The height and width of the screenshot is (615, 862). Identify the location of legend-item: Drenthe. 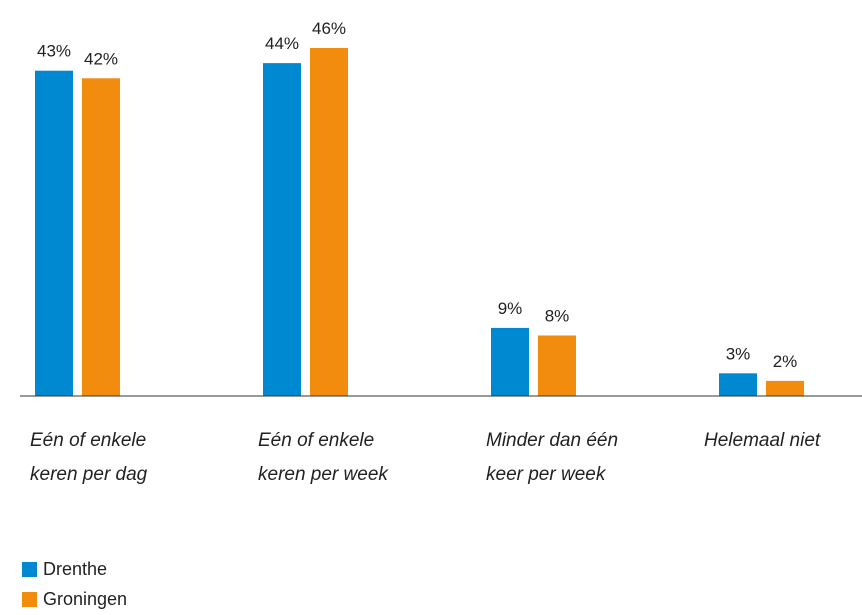
(64, 569).